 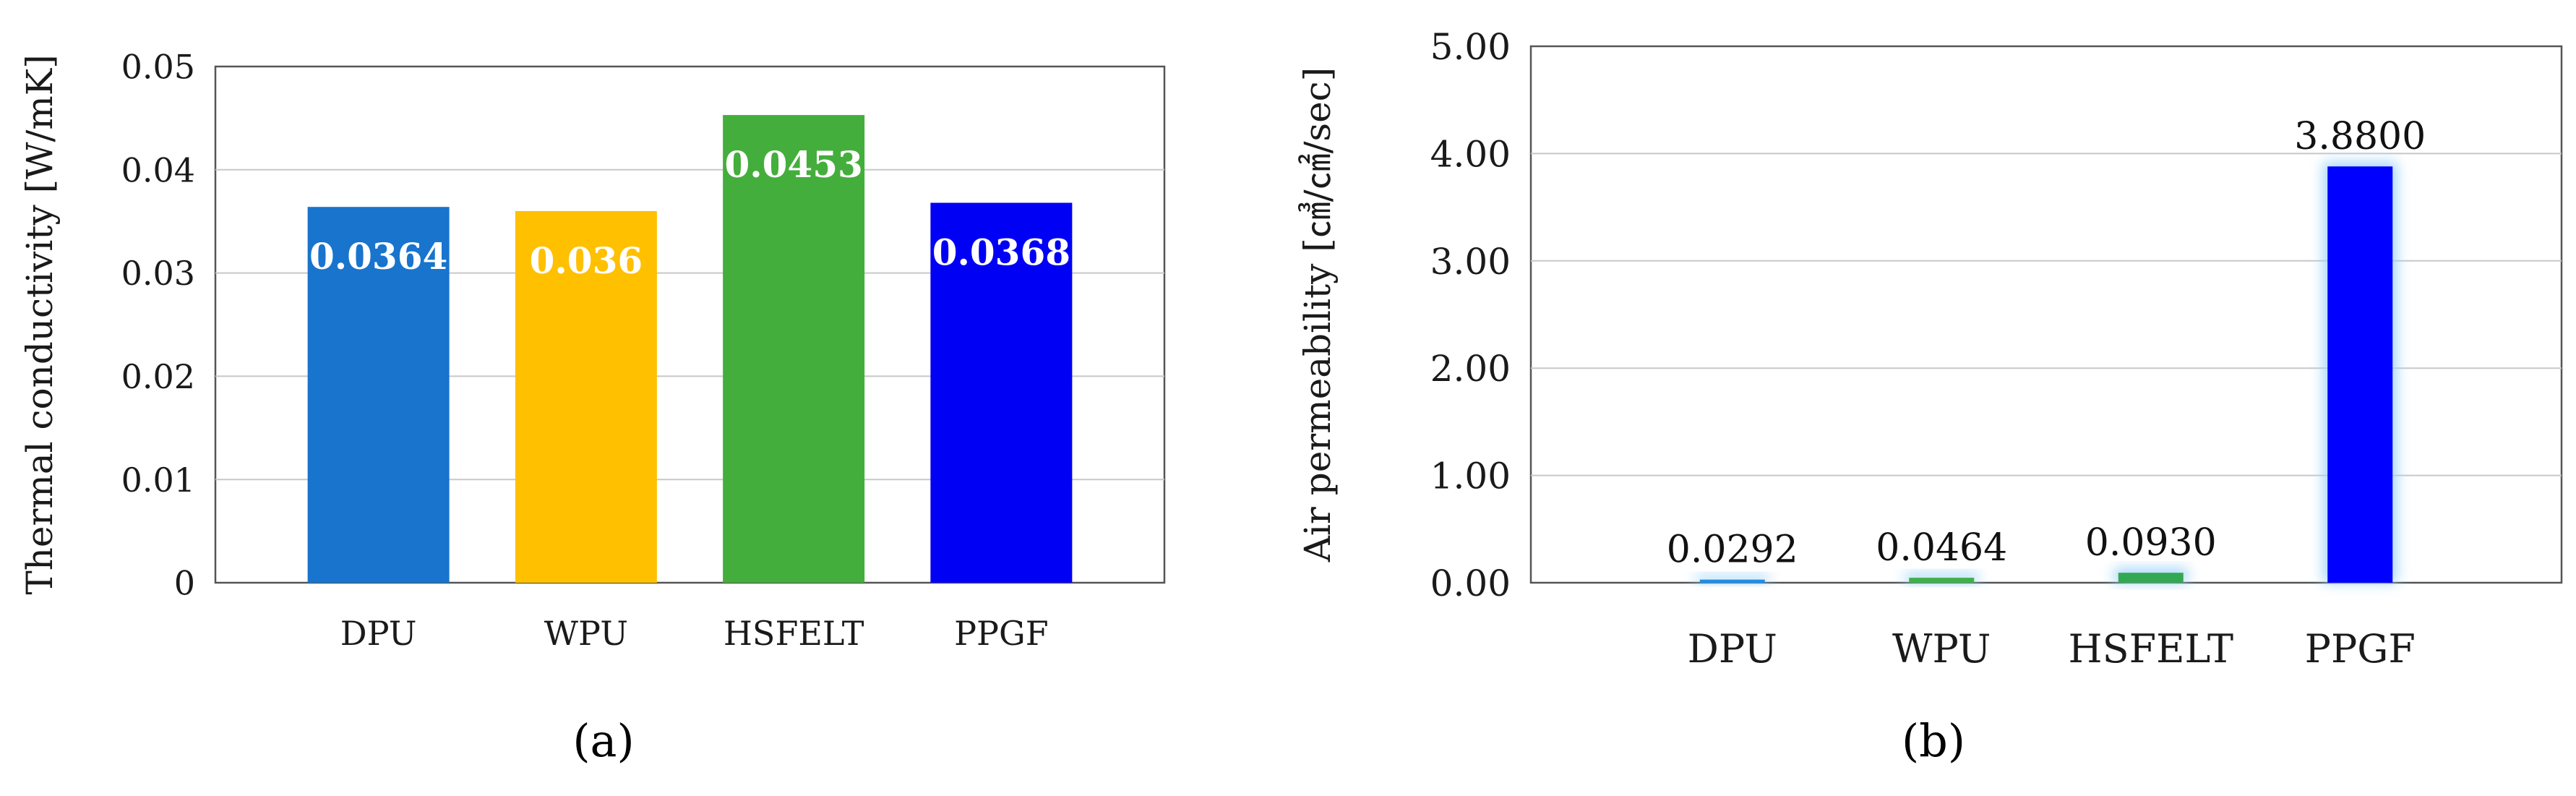 I want to click on y-axis-title-a: Thermal conductivity [W/mK], so click(x=40, y=324).